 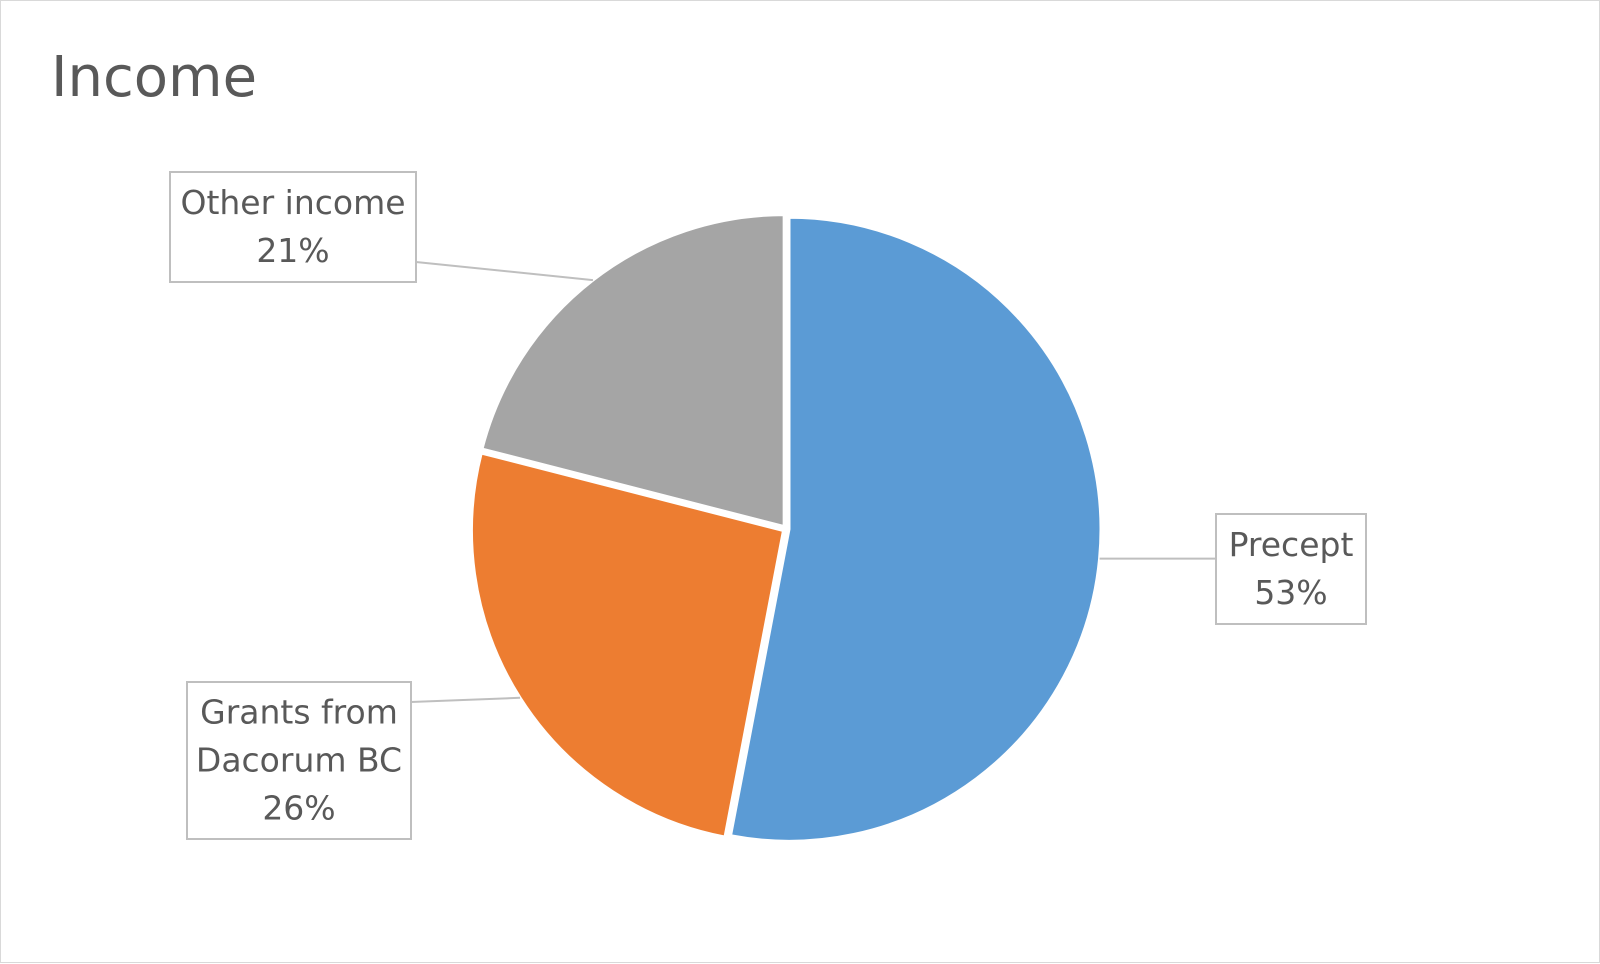 I want to click on chart-title: Income, so click(x=154, y=77).